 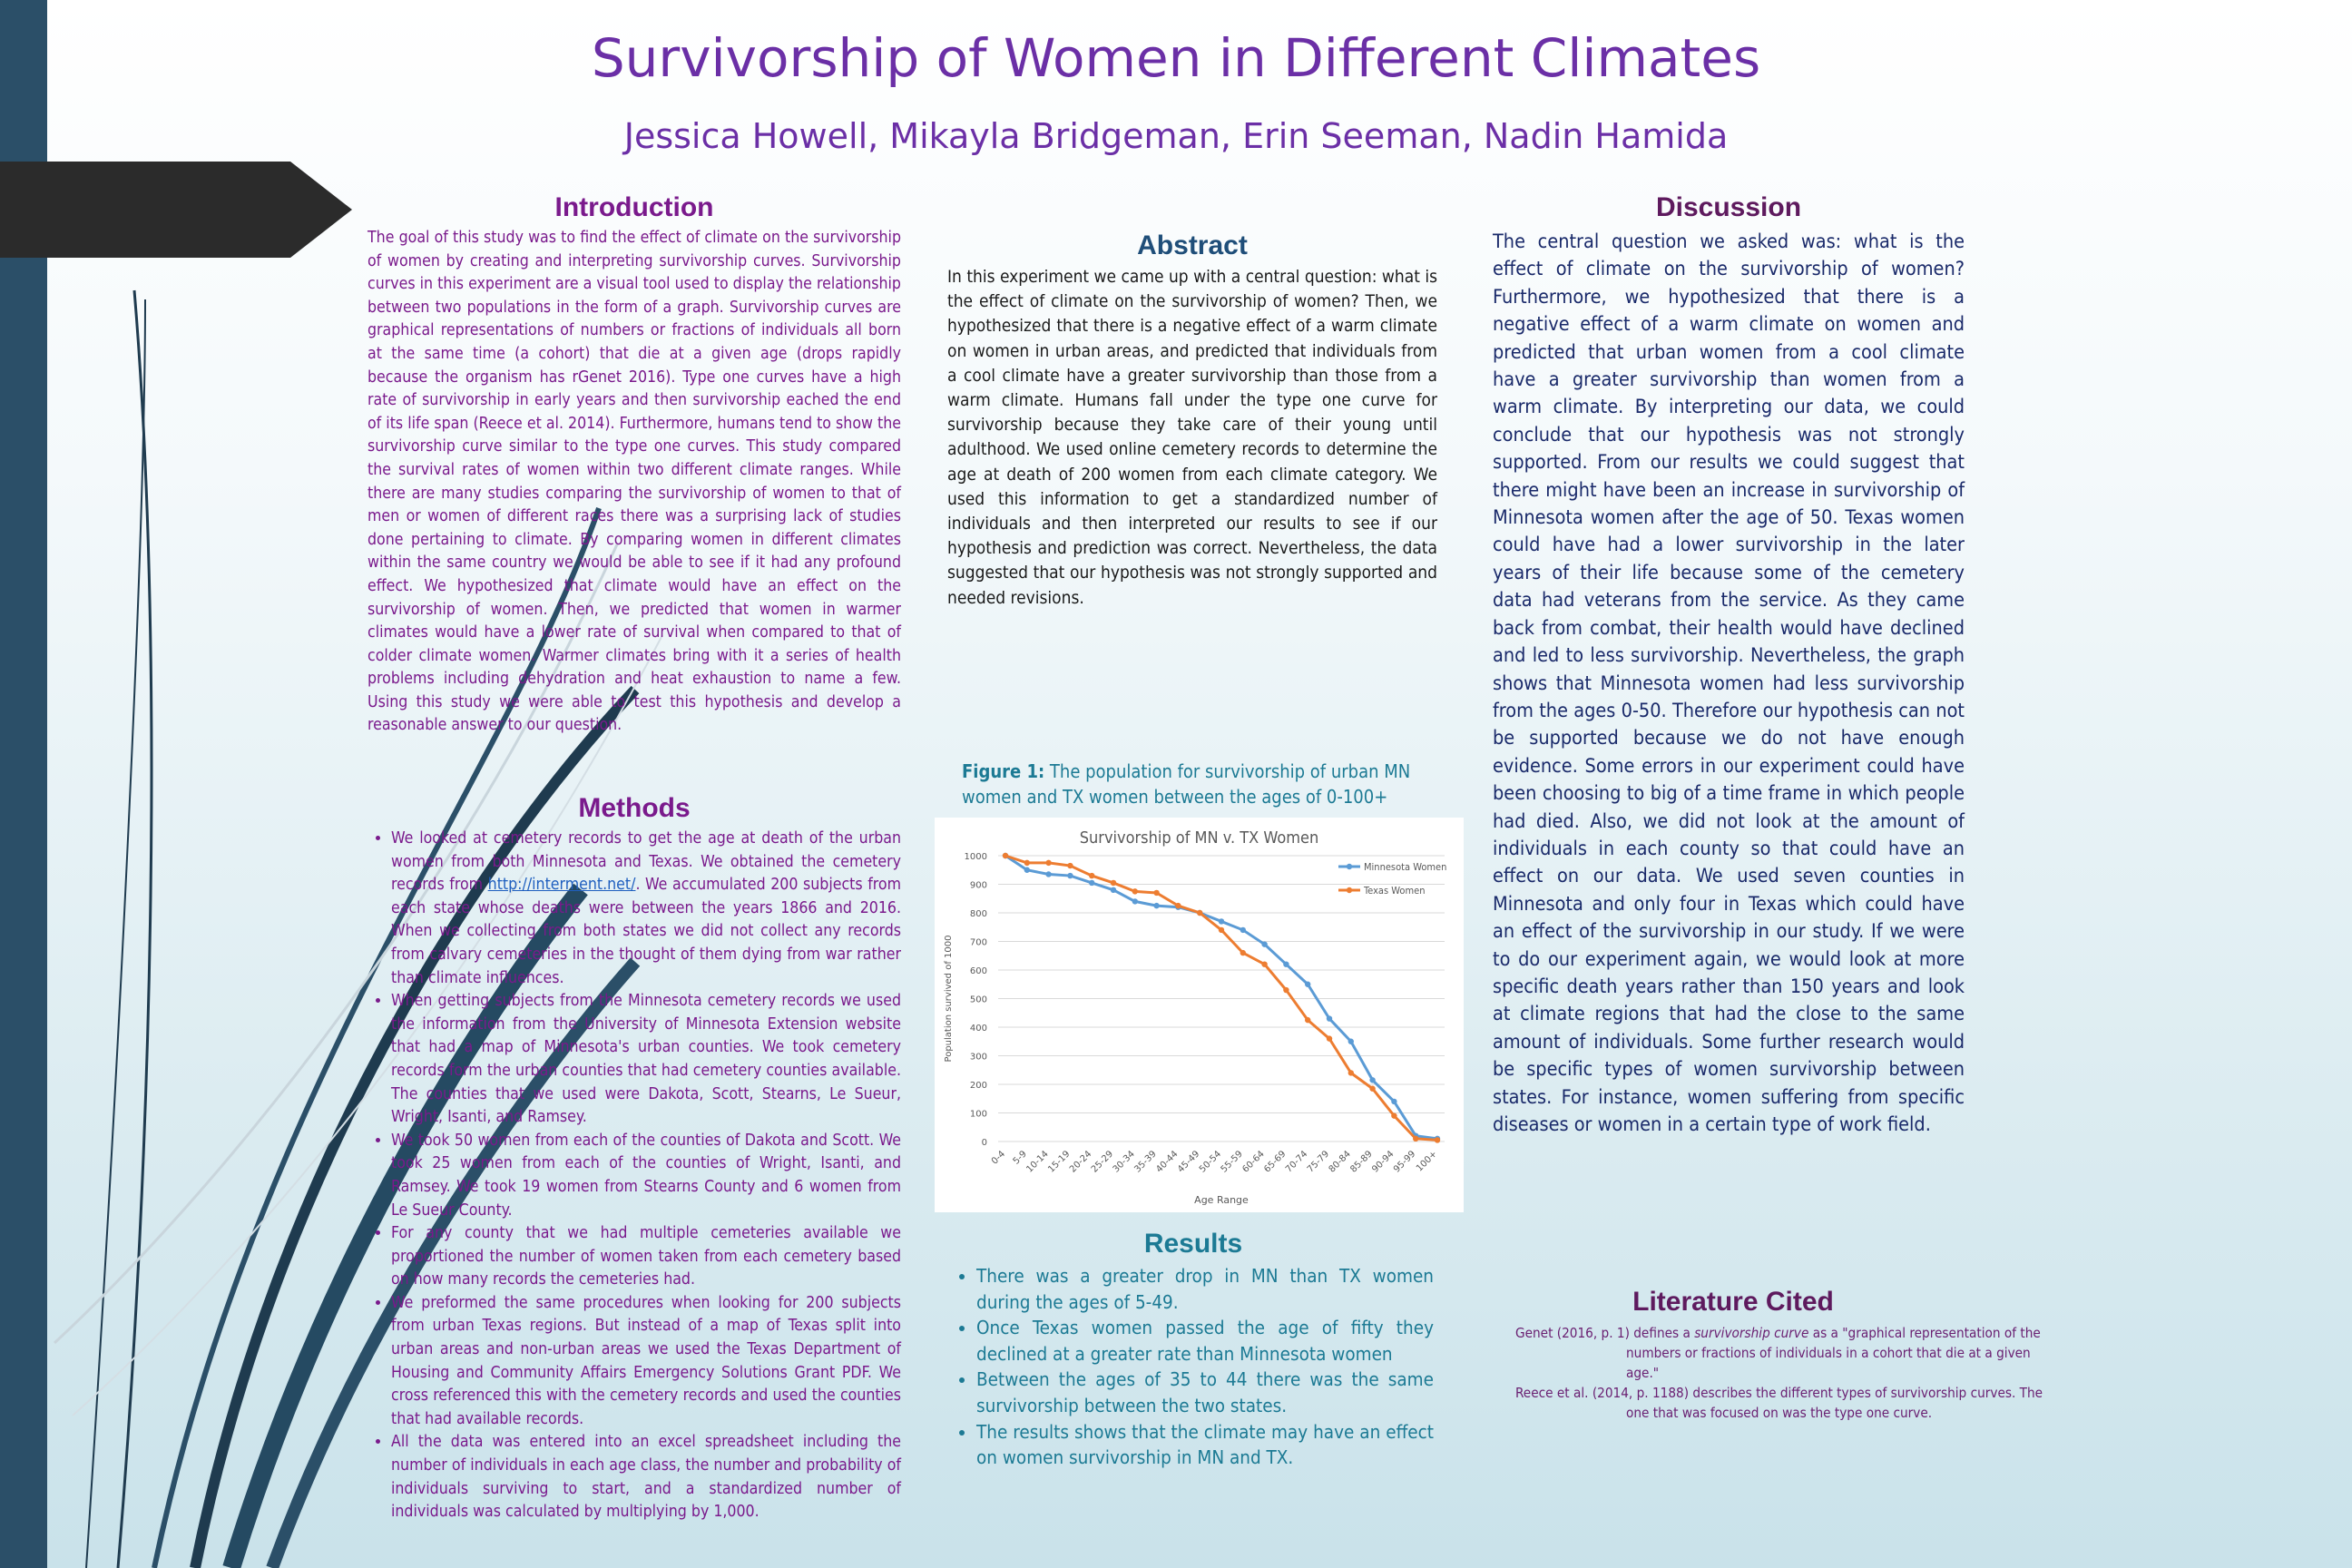 What do you see at coordinates (1124, 1161) in the screenshot?
I see `x-tick-label: 30-34` at bounding box center [1124, 1161].